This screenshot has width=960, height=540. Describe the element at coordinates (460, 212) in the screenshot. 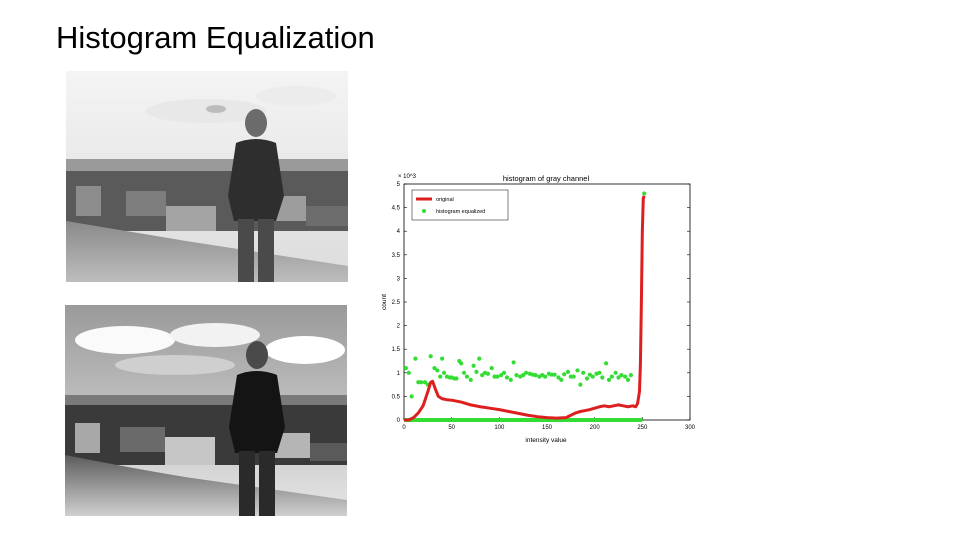

I see `legend-equalized-label: histogram equalized` at that location.